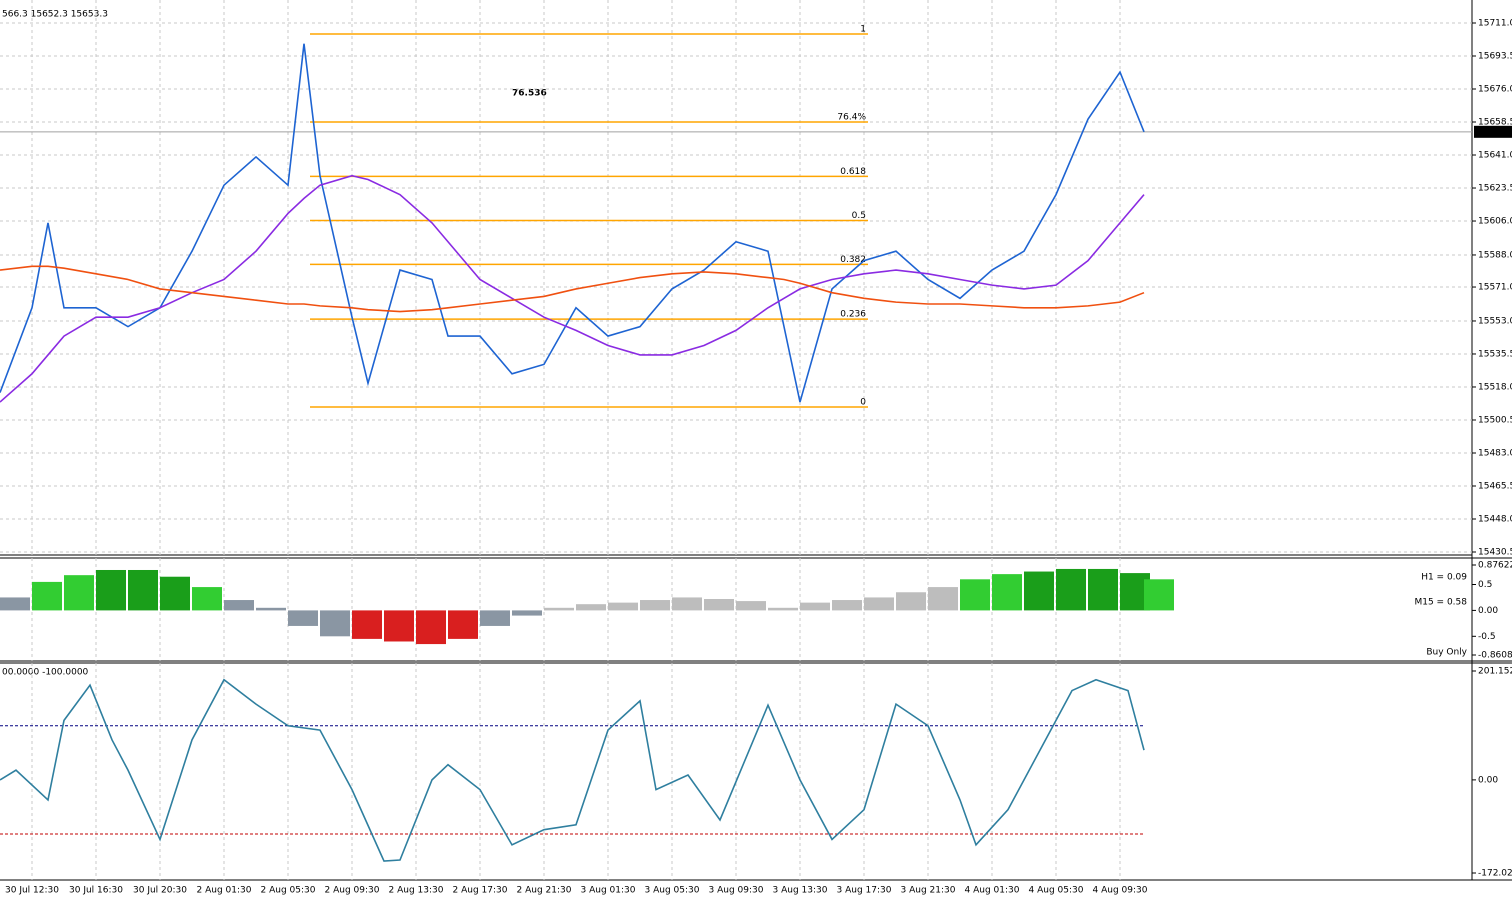  What do you see at coordinates (1495, 24) in the screenshot?
I see `y-tick-label: 15711.0` at bounding box center [1495, 24].